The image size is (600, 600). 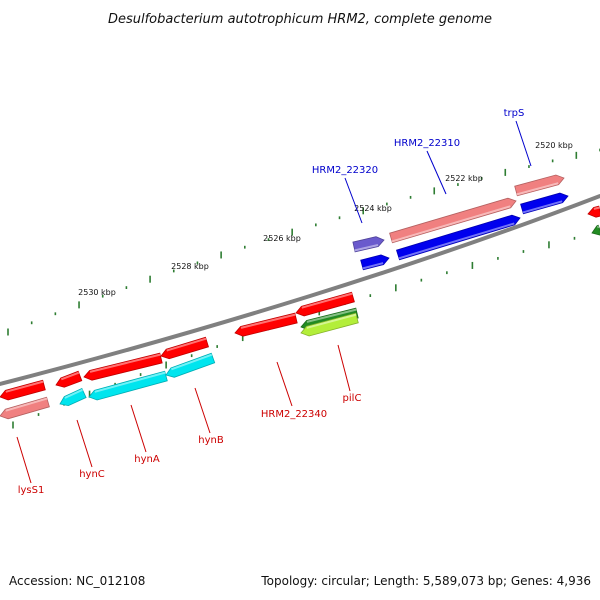 What do you see at coordinates (514, 113) in the screenshot?
I see `label-trpS: trpS` at bounding box center [514, 113].